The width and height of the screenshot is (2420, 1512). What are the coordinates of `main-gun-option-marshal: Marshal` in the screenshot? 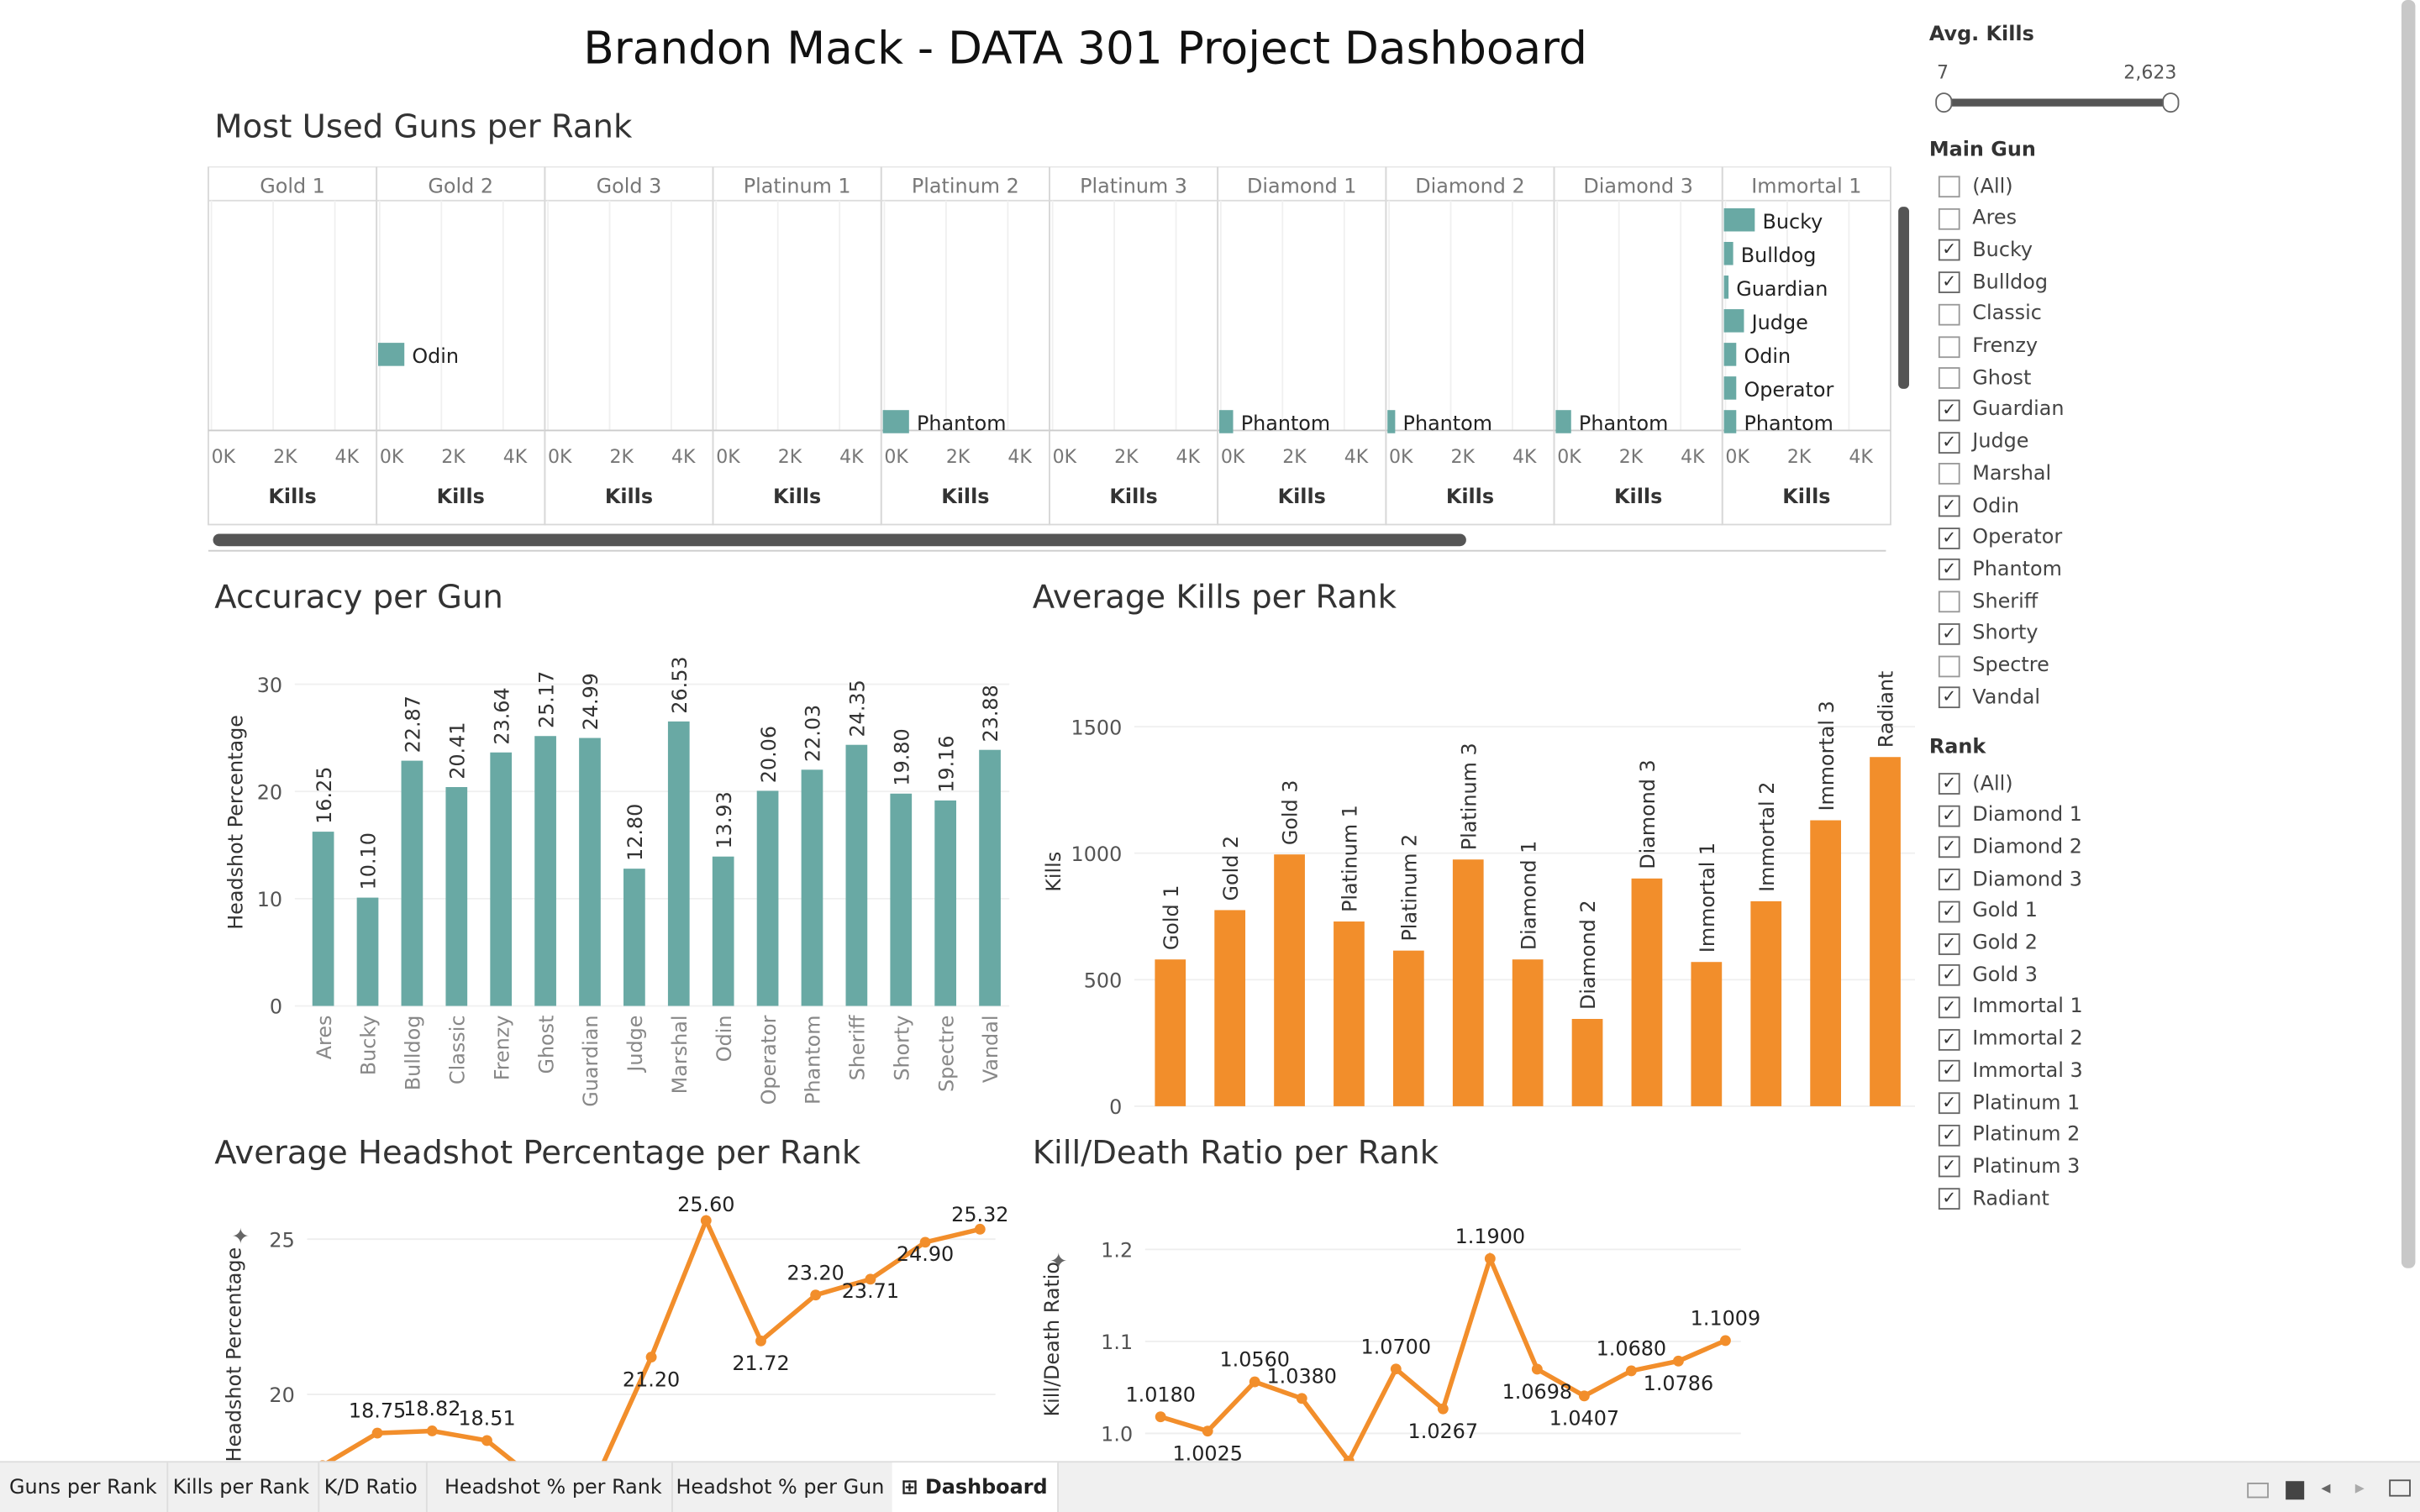 It's located at (1994, 474).